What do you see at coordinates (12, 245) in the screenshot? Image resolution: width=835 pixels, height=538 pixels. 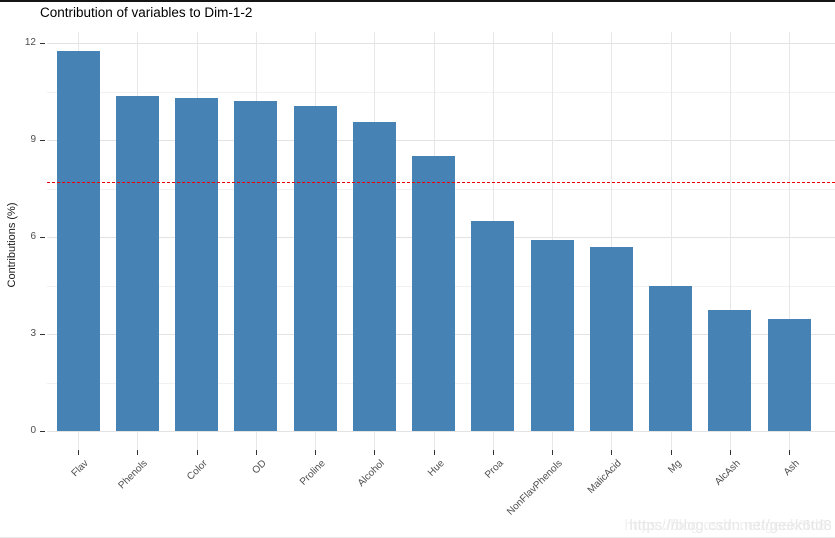 I see `y-axis-title: Contributions (%)` at bounding box center [12, 245].